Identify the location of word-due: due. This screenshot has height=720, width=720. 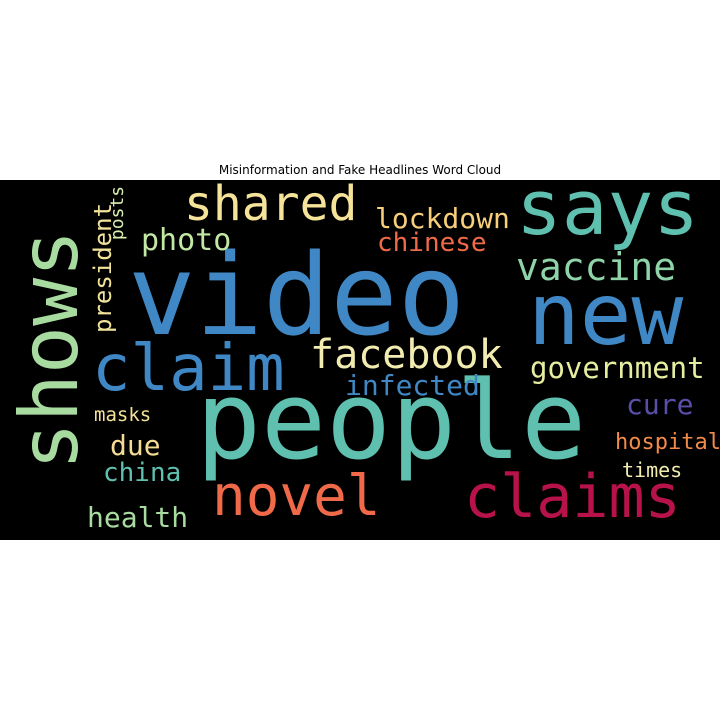
(135, 445).